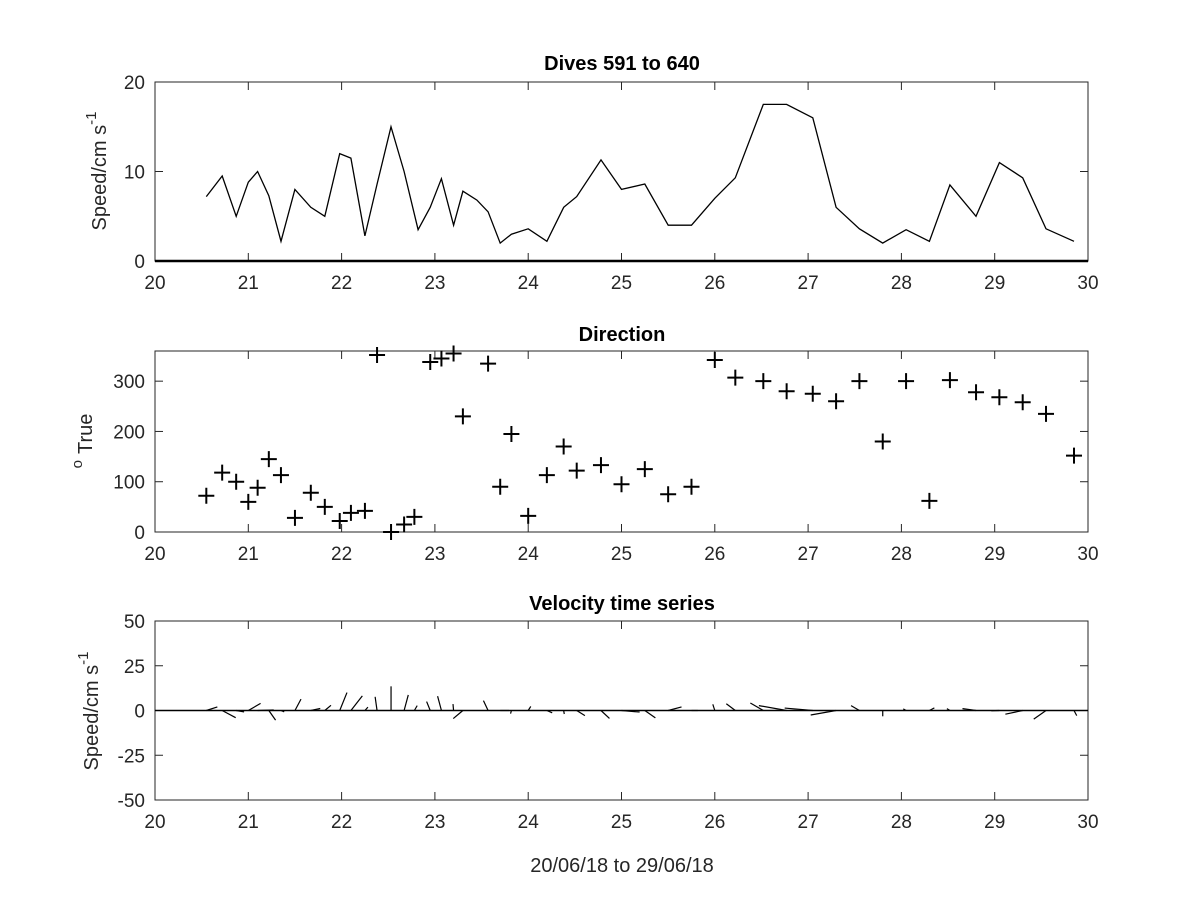  Describe the element at coordinates (134, 622) in the screenshot. I see `y-tick-label-50: 50` at that location.